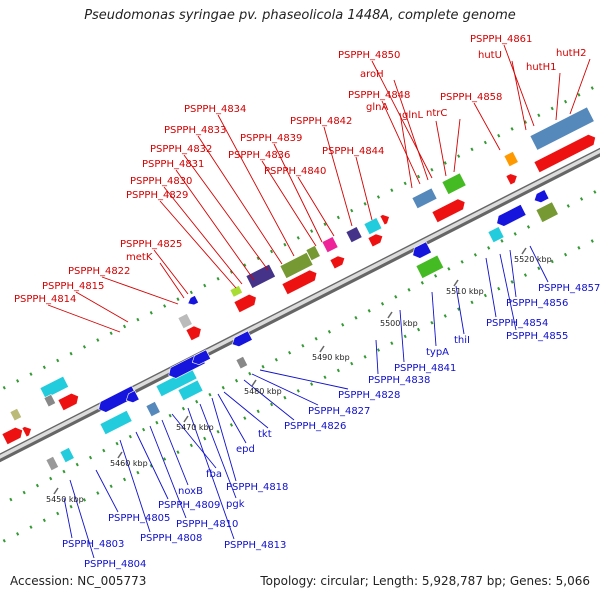  I want to click on forward-gene-label: ntrC, so click(436, 113).